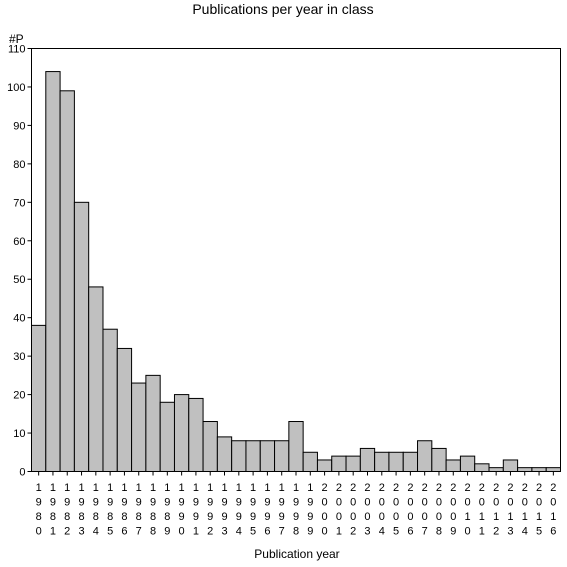 This screenshot has width=567, height=567. Describe the element at coordinates (453, 465) in the screenshot. I see `bar-2009` at that location.